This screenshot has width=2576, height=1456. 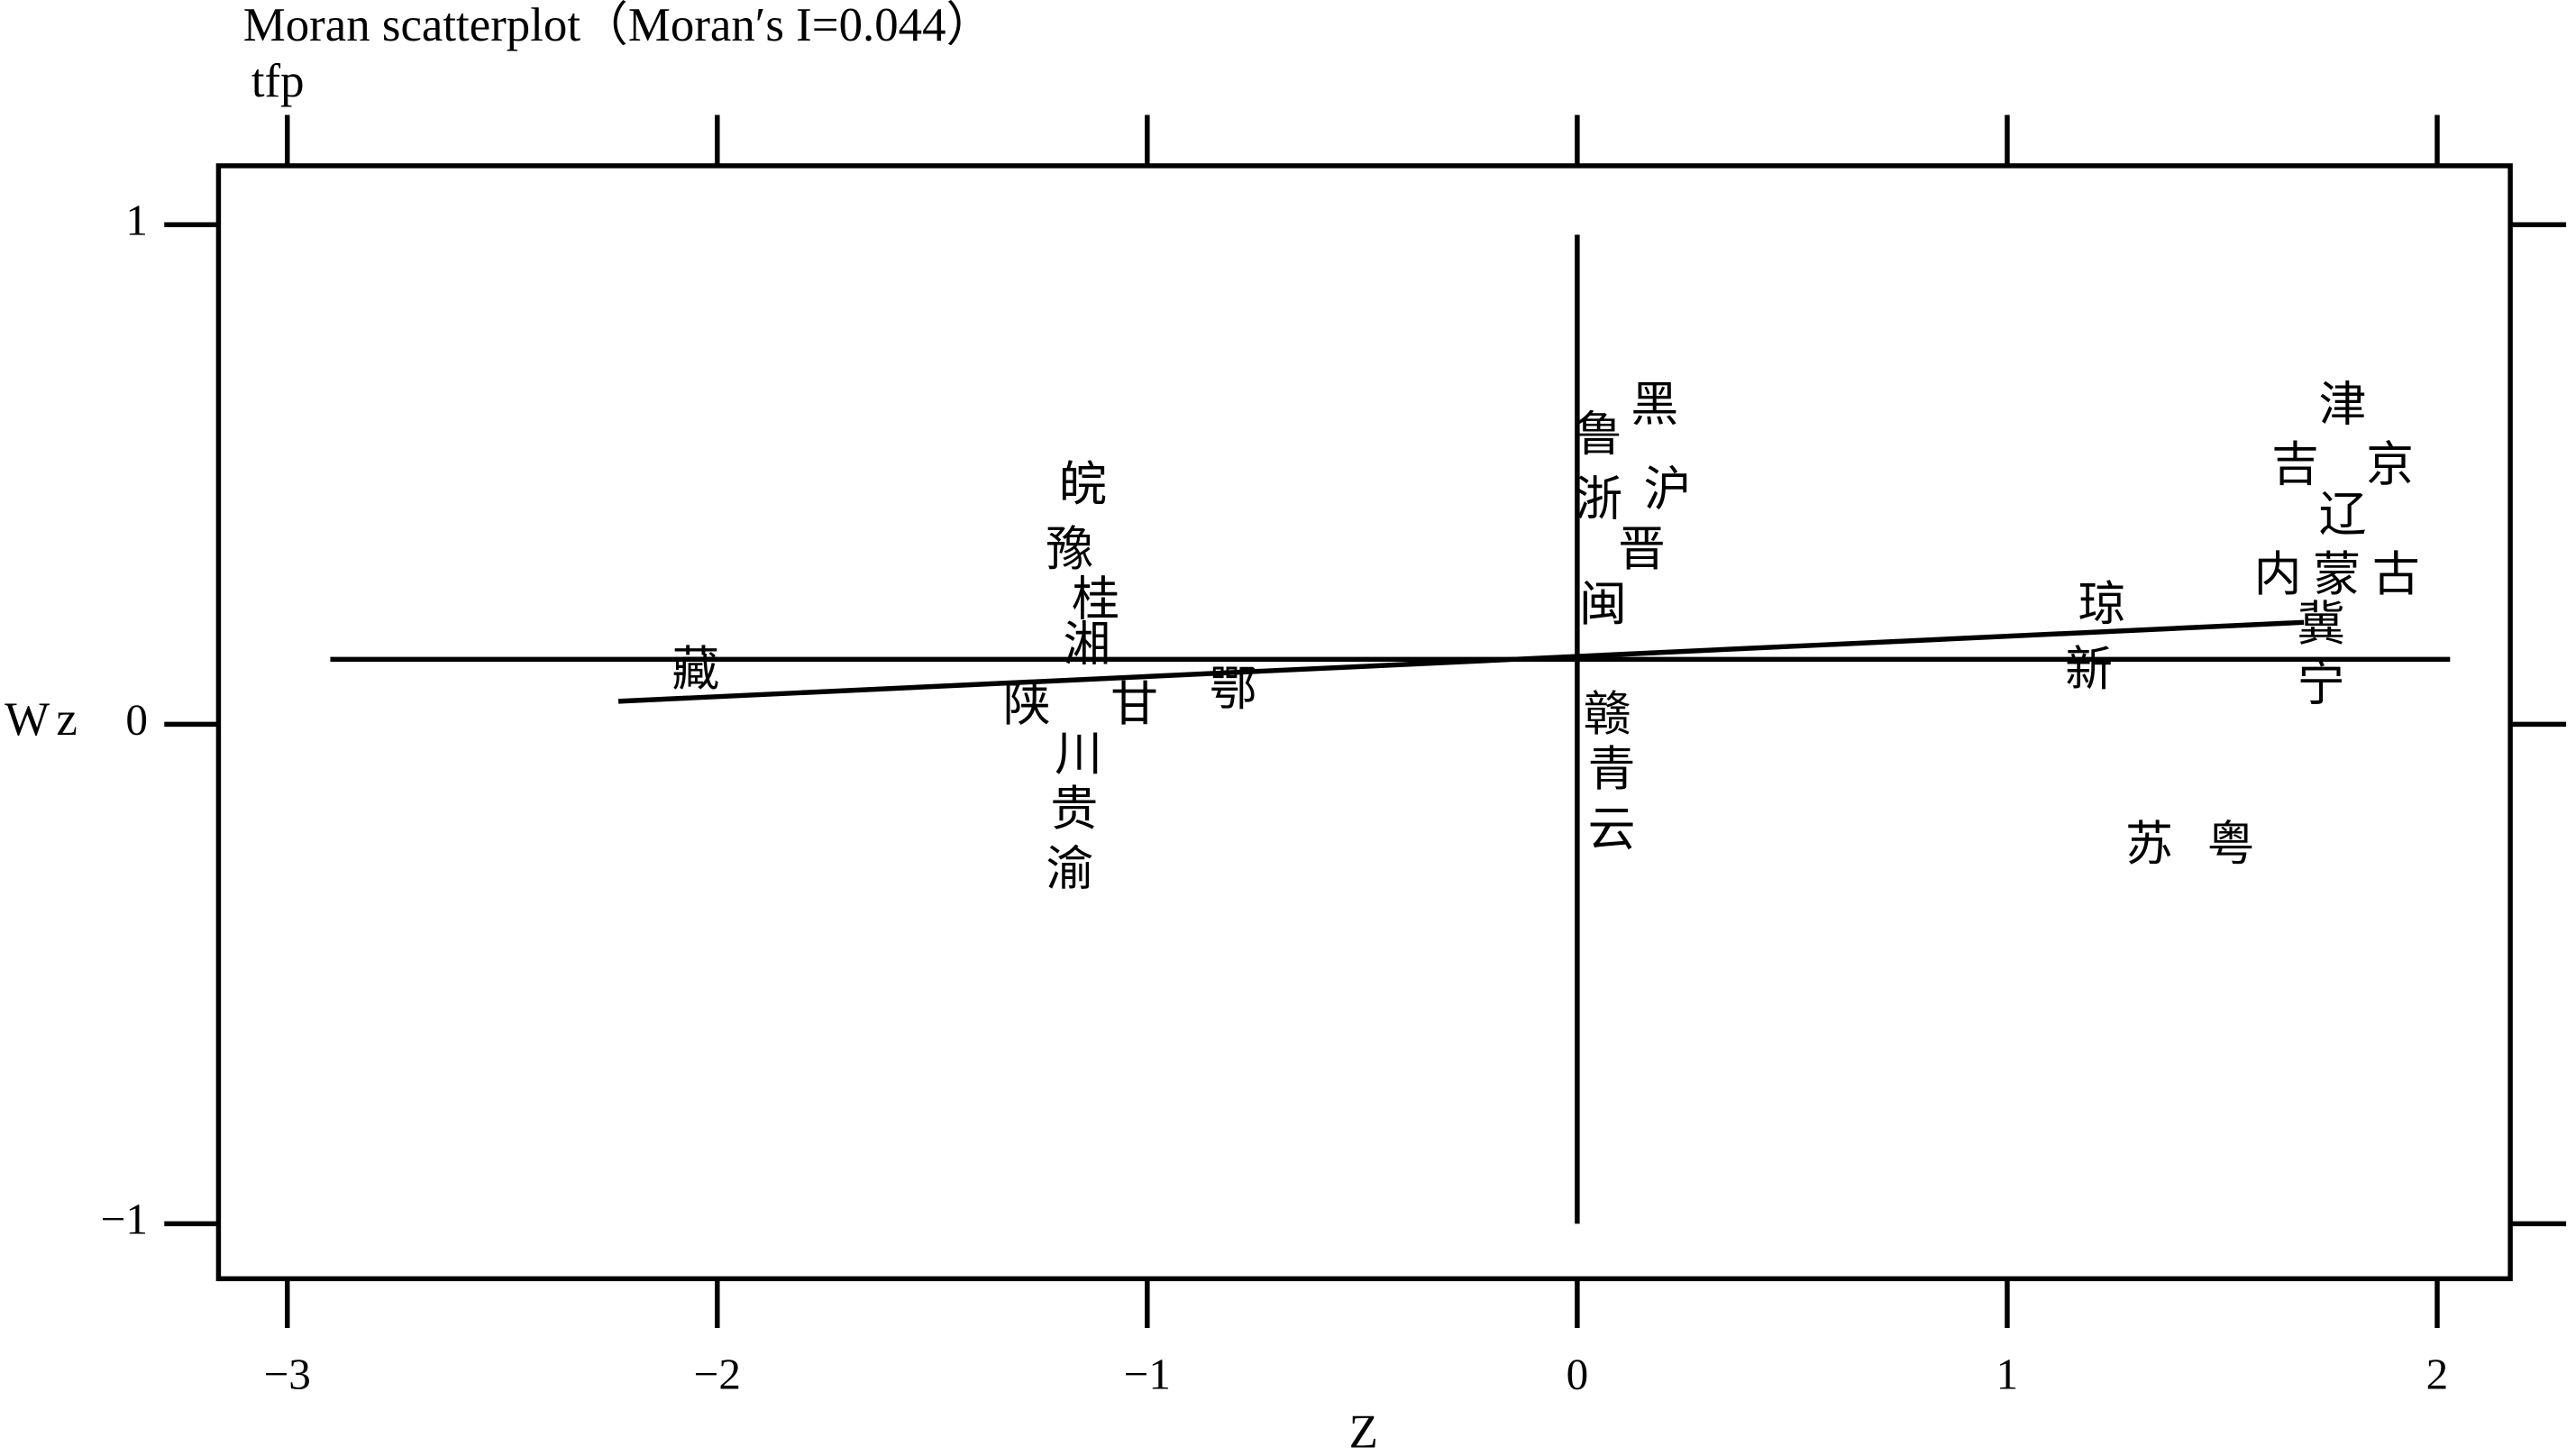 What do you see at coordinates (1083, 485) in the screenshot?
I see `point-label: 皖` at bounding box center [1083, 485].